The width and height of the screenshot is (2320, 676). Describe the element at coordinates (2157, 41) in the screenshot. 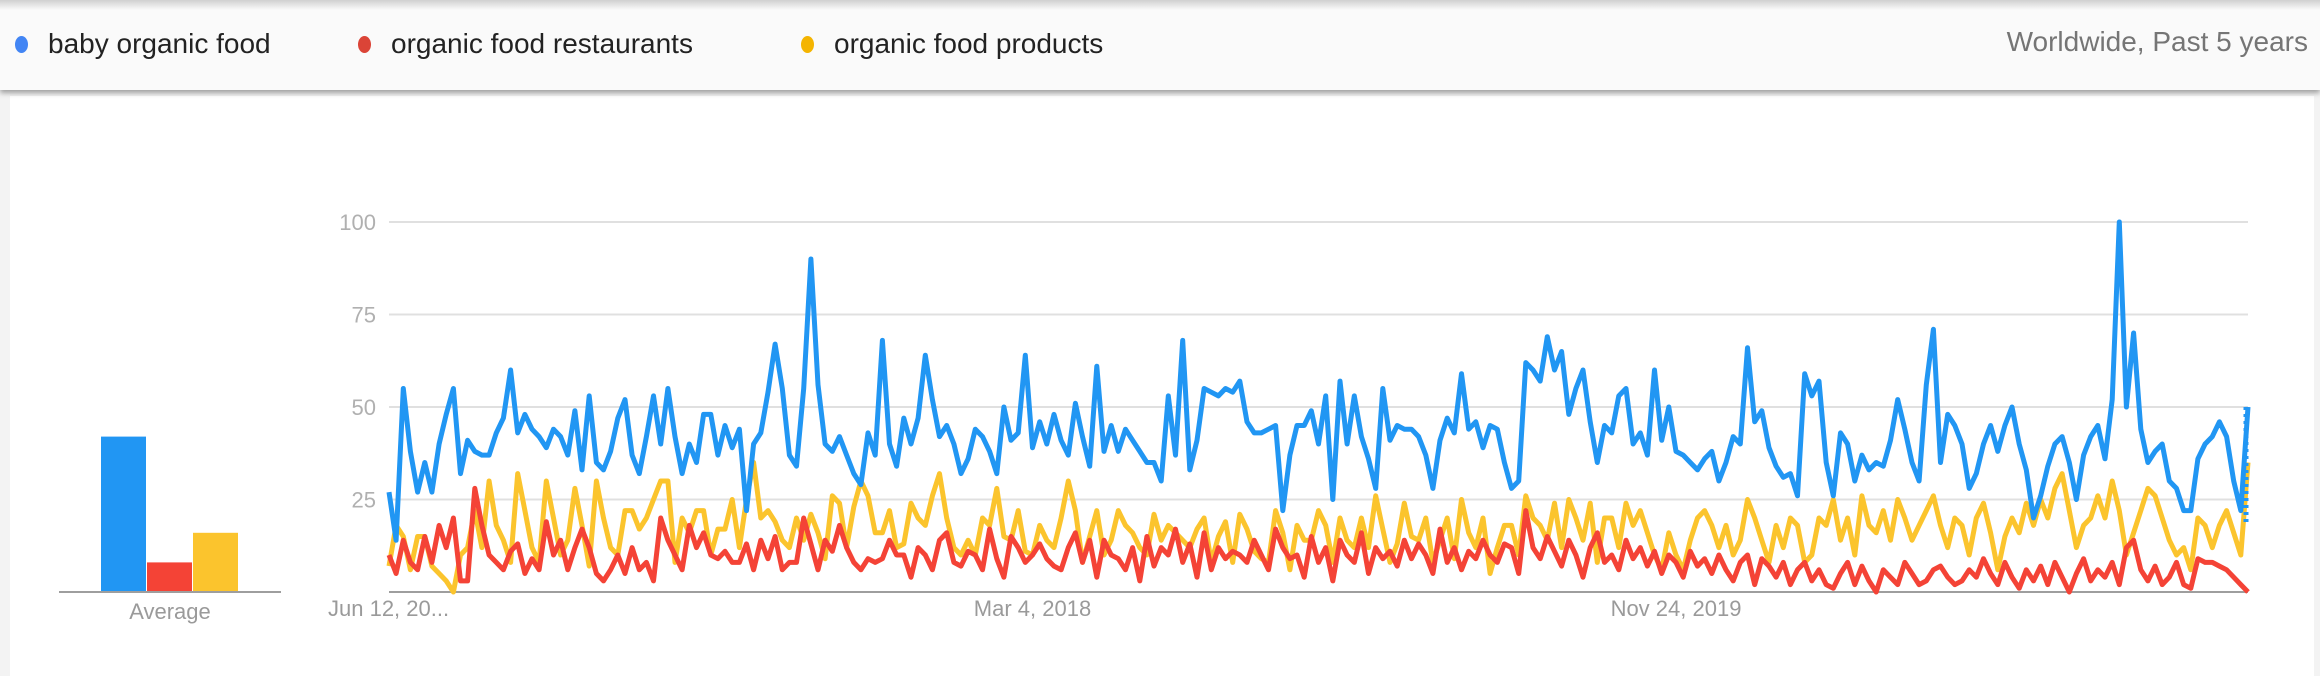

I see `region-period-label: Worldwide, Past 5 years` at that location.